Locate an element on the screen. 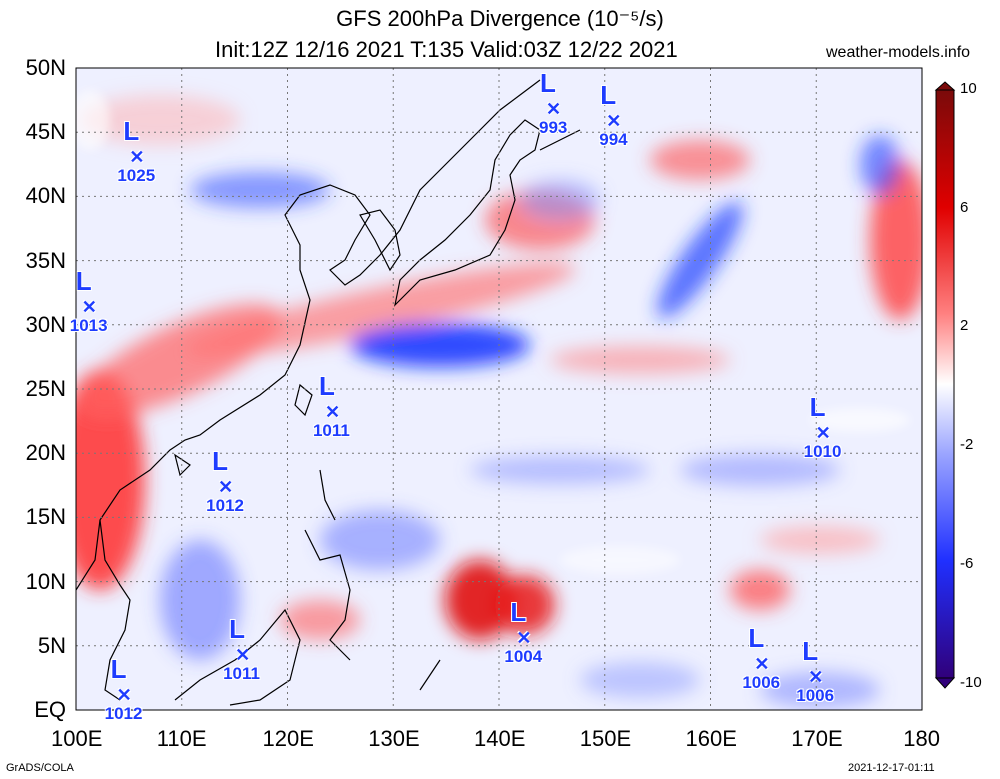  colorbar-label-neg10: -10 is located at coordinates (971, 682).